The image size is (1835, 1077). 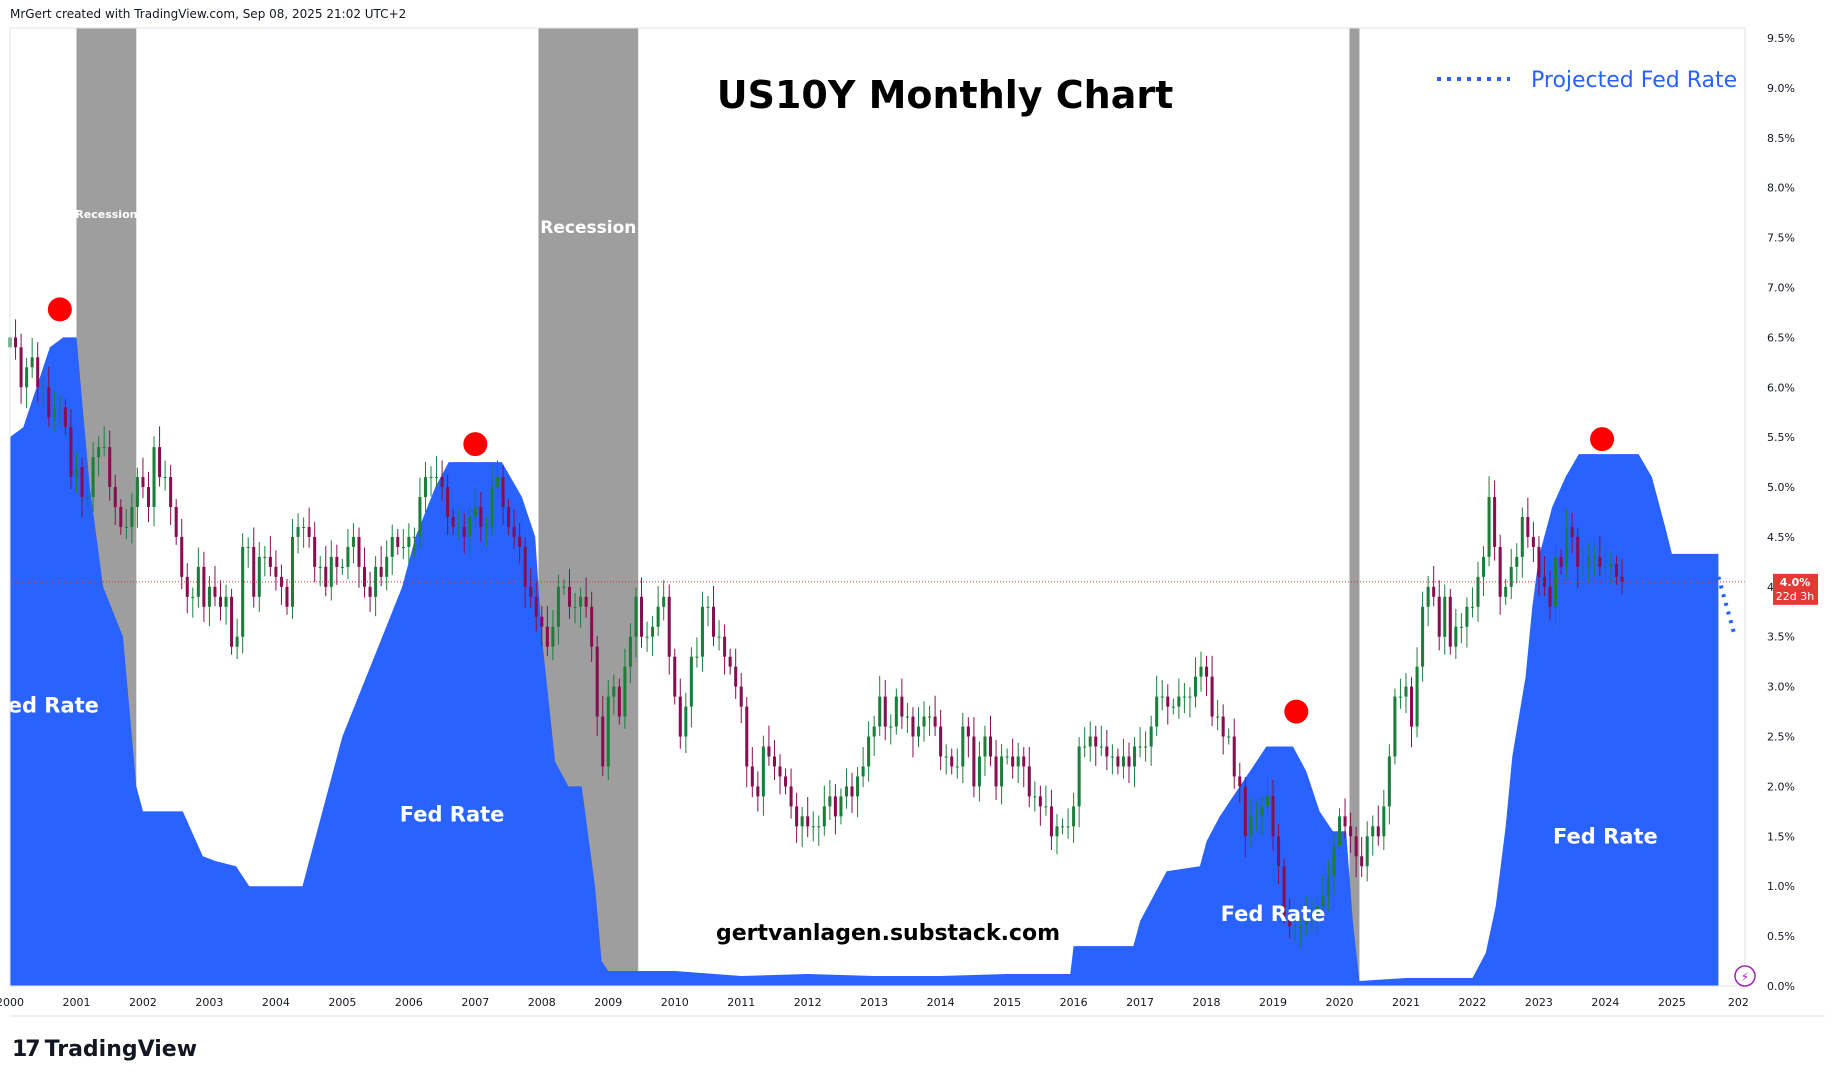 What do you see at coordinates (1738, 1002) in the screenshot?
I see `x-tick-label: 202` at bounding box center [1738, 1002].